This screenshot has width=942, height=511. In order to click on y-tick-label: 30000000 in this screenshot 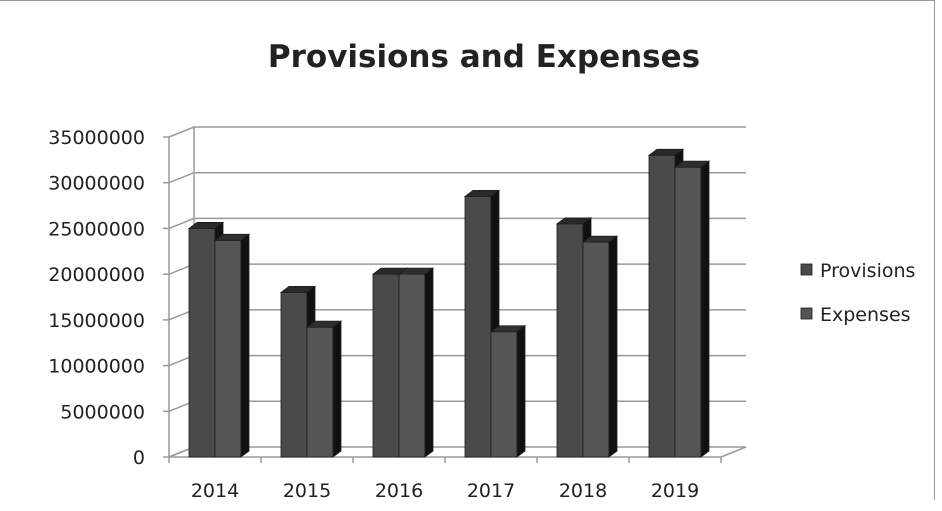, I will do `click(96, 184)`.